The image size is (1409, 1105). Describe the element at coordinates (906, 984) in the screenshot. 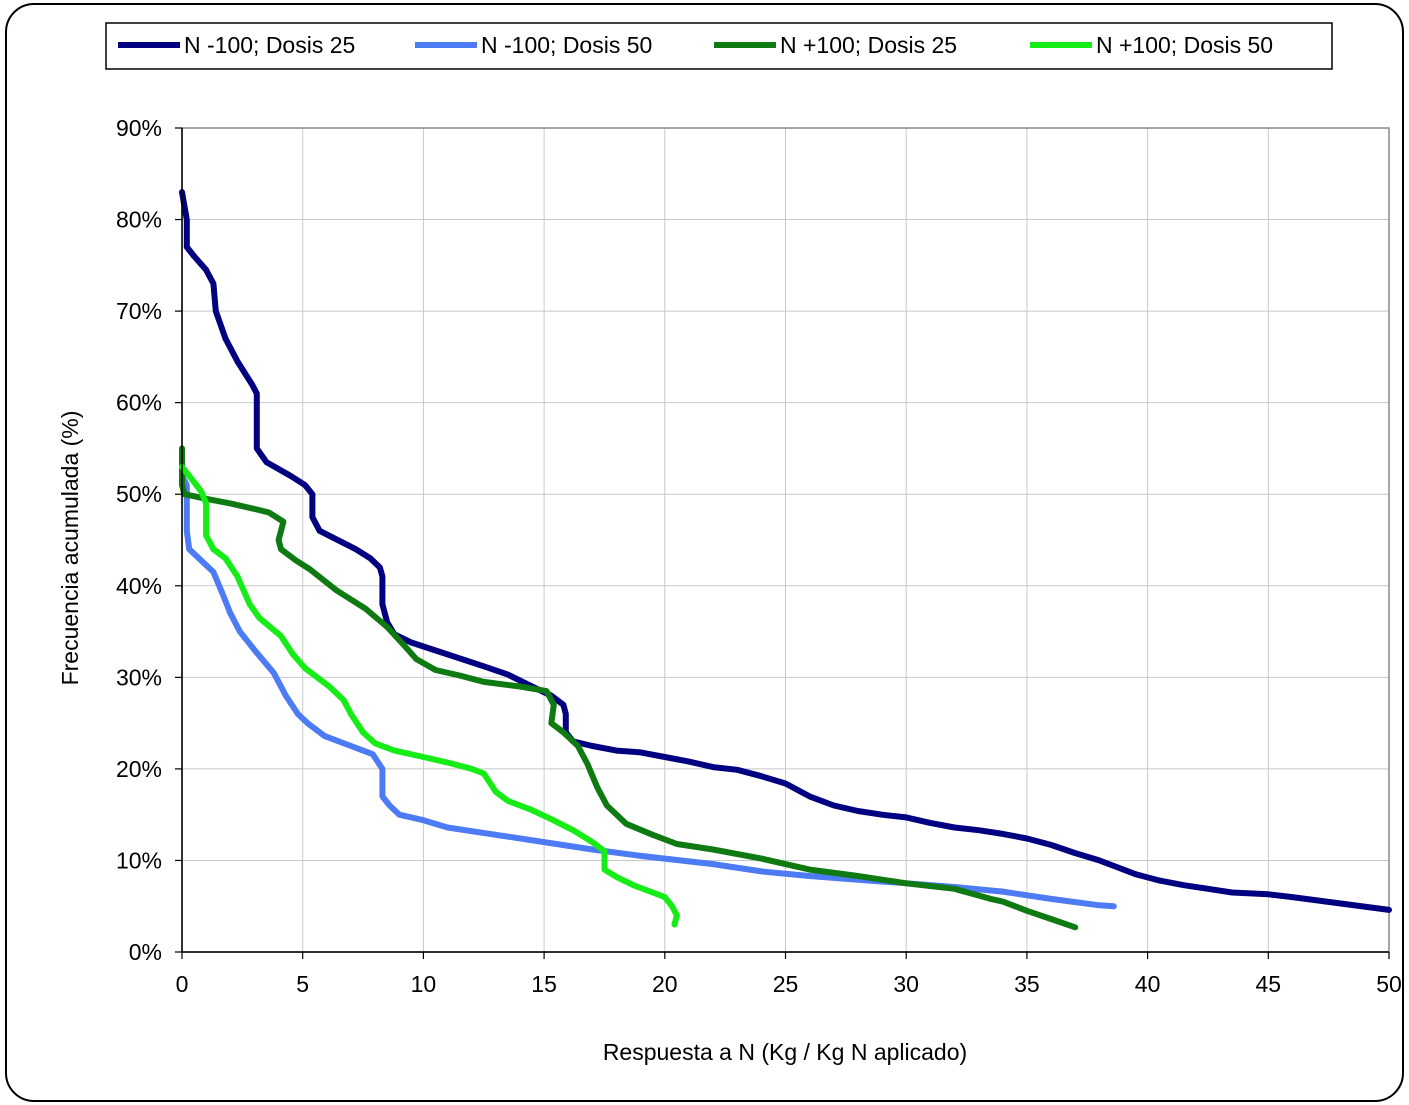

I see `x-tick-label: 30` at that location.